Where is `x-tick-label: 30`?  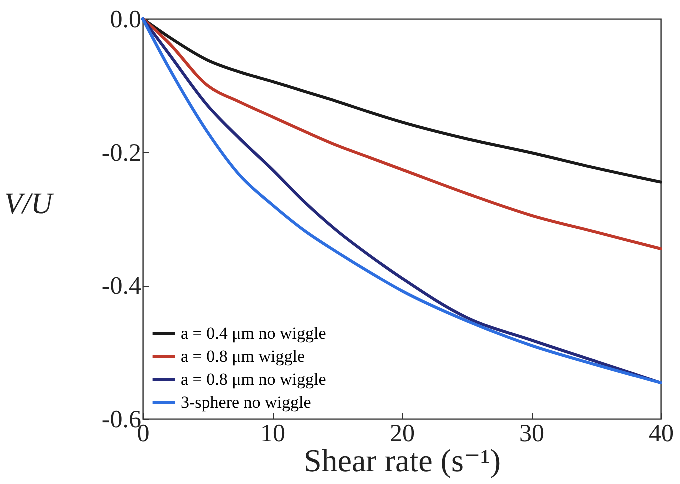 x-tick-label: 30 is located at coordinates (532, 434).